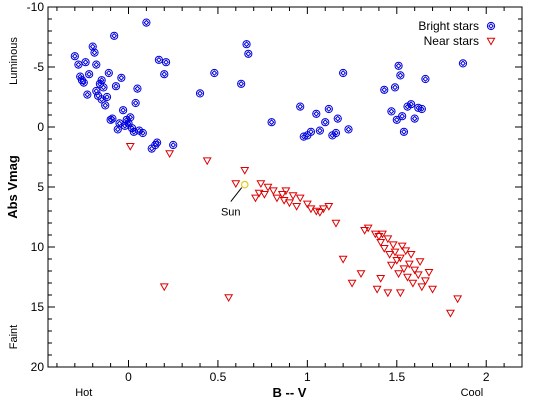 This screenshot has height=403, width=546. Describe the element at coordinates (36, 7) in the screenshot. I see `y-tick-label: -10` at that location.